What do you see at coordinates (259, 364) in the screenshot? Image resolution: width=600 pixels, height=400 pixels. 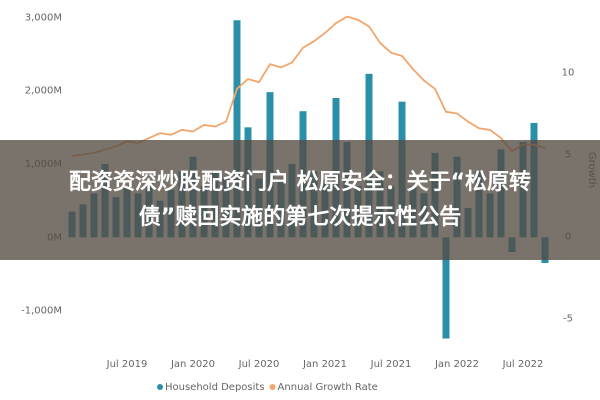 I see `x-tick-label: Jul 2020` at bounding box center [259, 364].